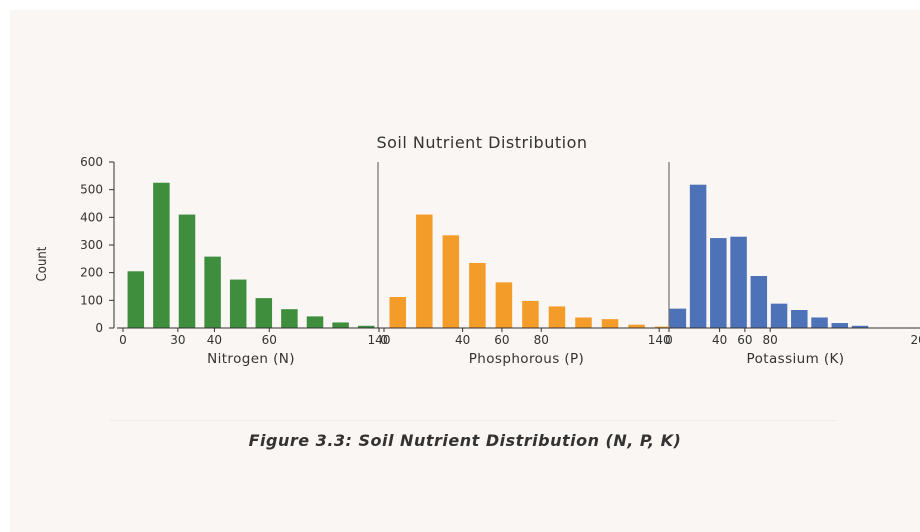  Describe the element at coordinates (91, 190) in the screenshot. I see `y-tick-label: 500` at that location.